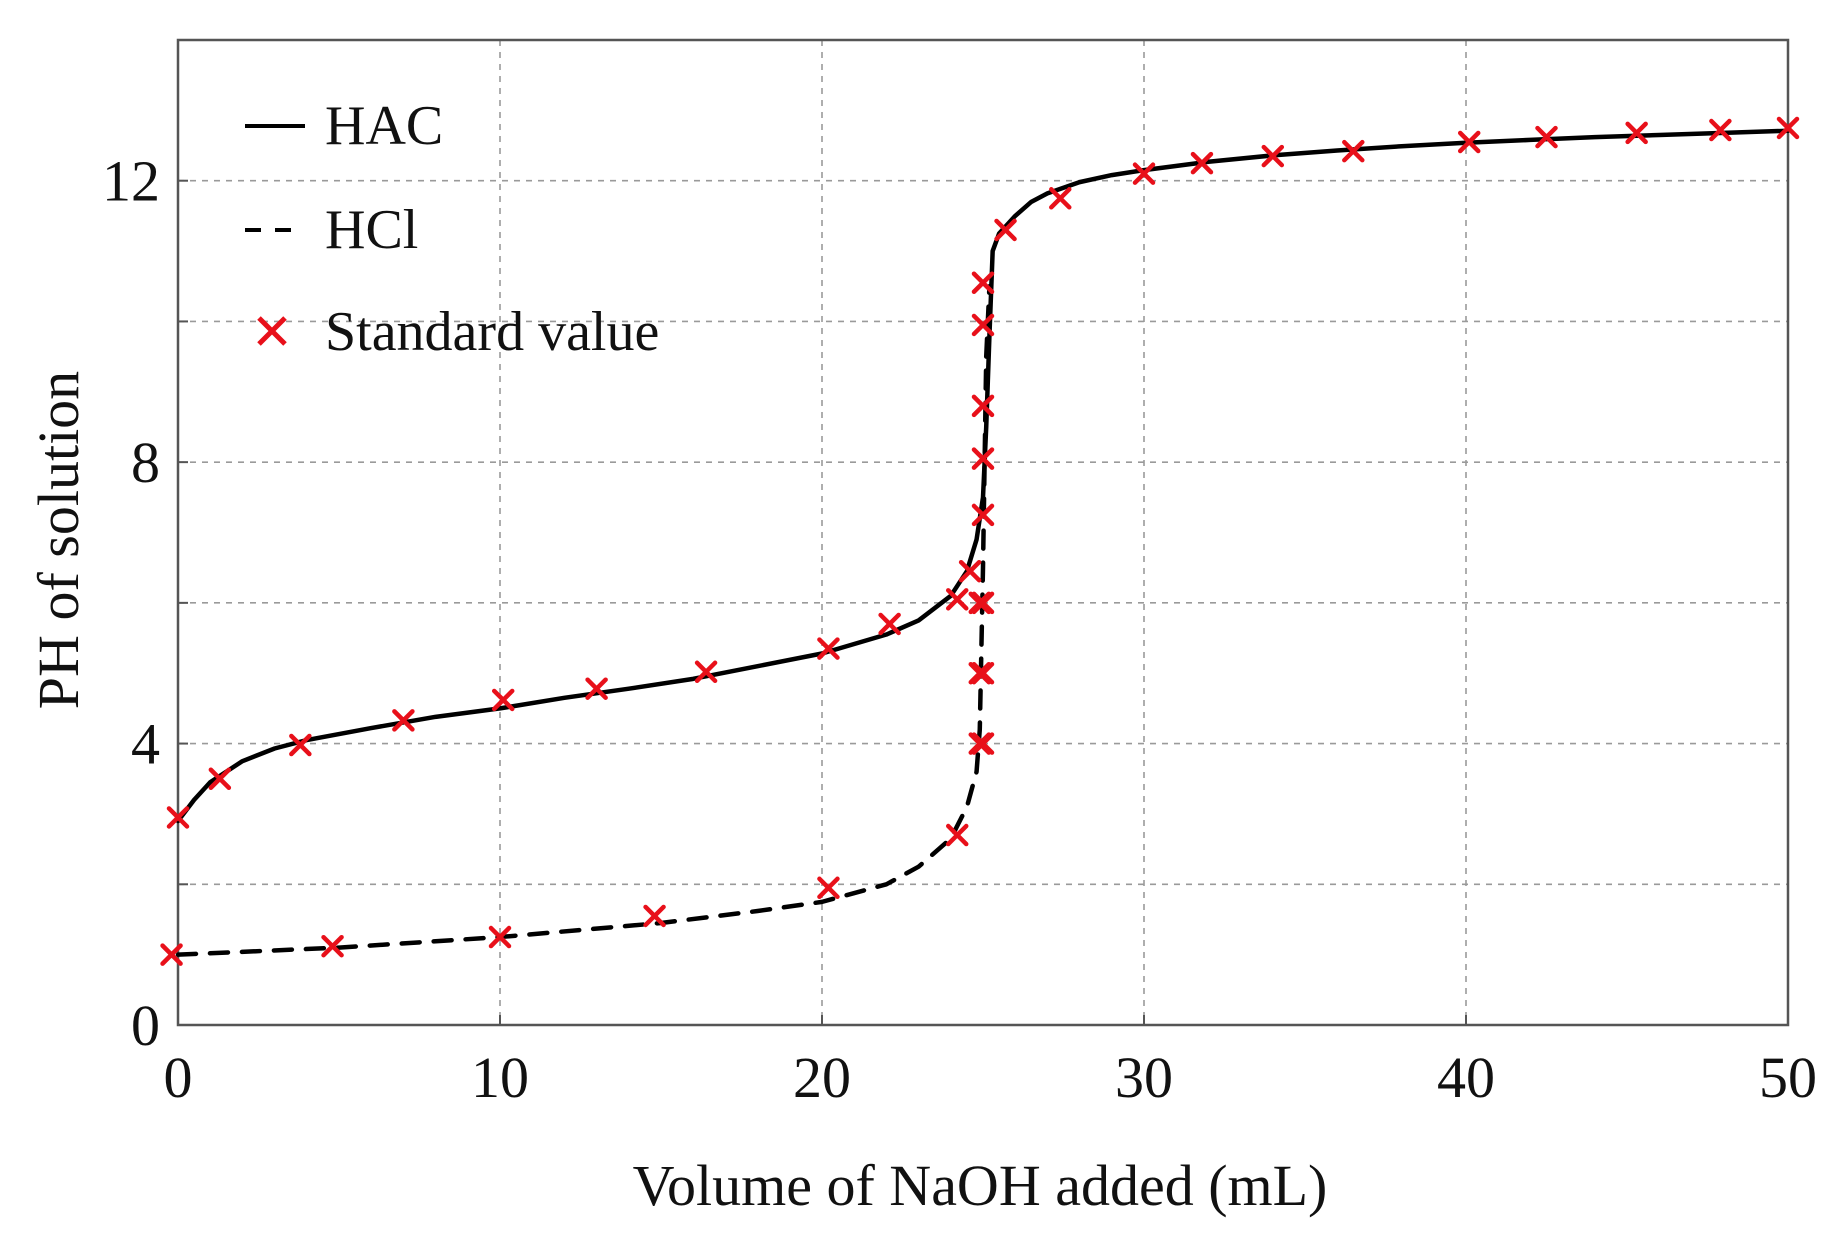  I want to click on y-tick-label: 12, so click(131, 181).